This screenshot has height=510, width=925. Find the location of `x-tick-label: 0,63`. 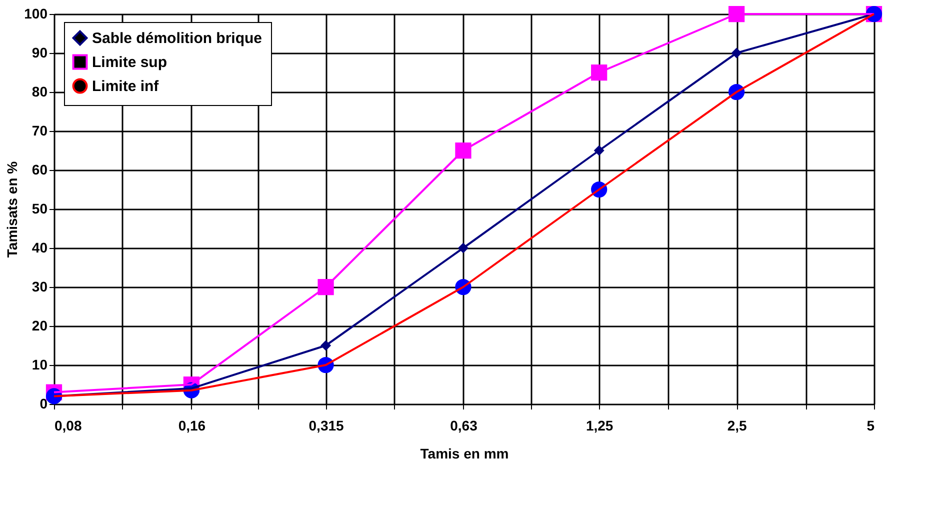

x-tick-label: 0,63 is located at coordinates (464, 426).